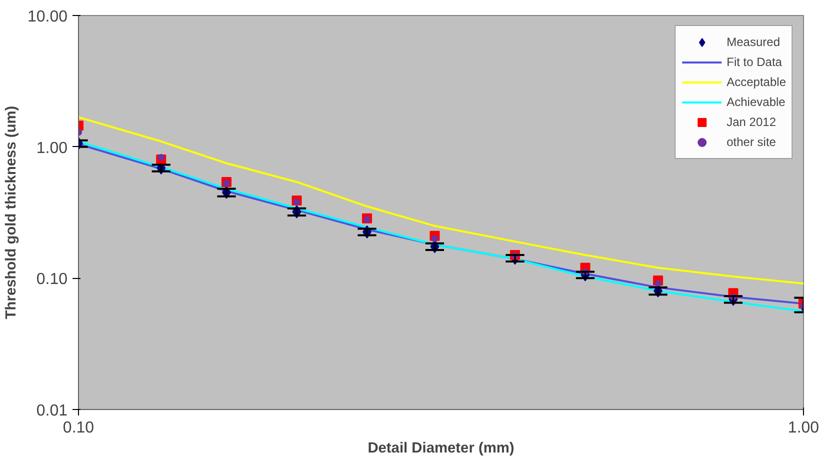 The image size is (828, 459). What do you see at coordinates (751, 142) in the screenshot?
I see `legend-label: other site` at bounding box center [751, 142].